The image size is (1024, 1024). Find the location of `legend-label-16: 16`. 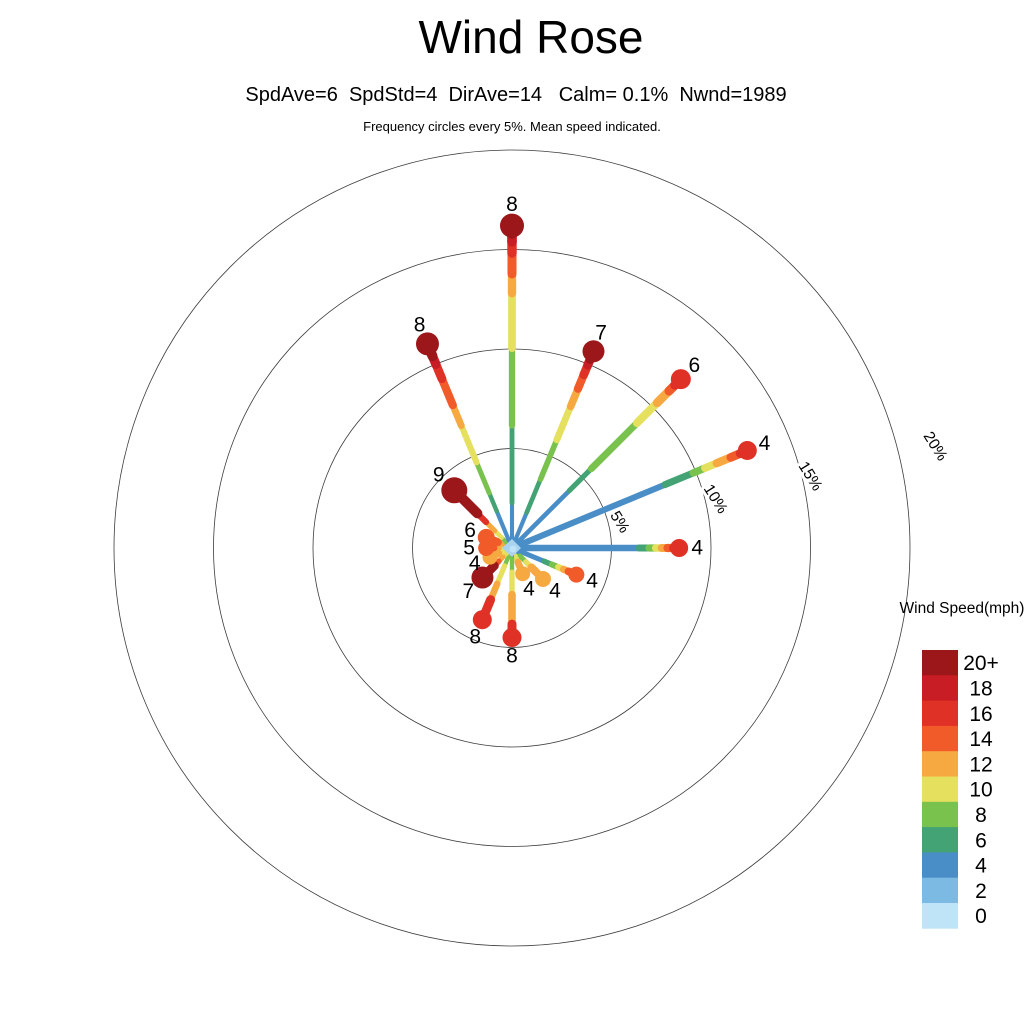

legend-label-16: 16 is located at coordinates (980, 714).